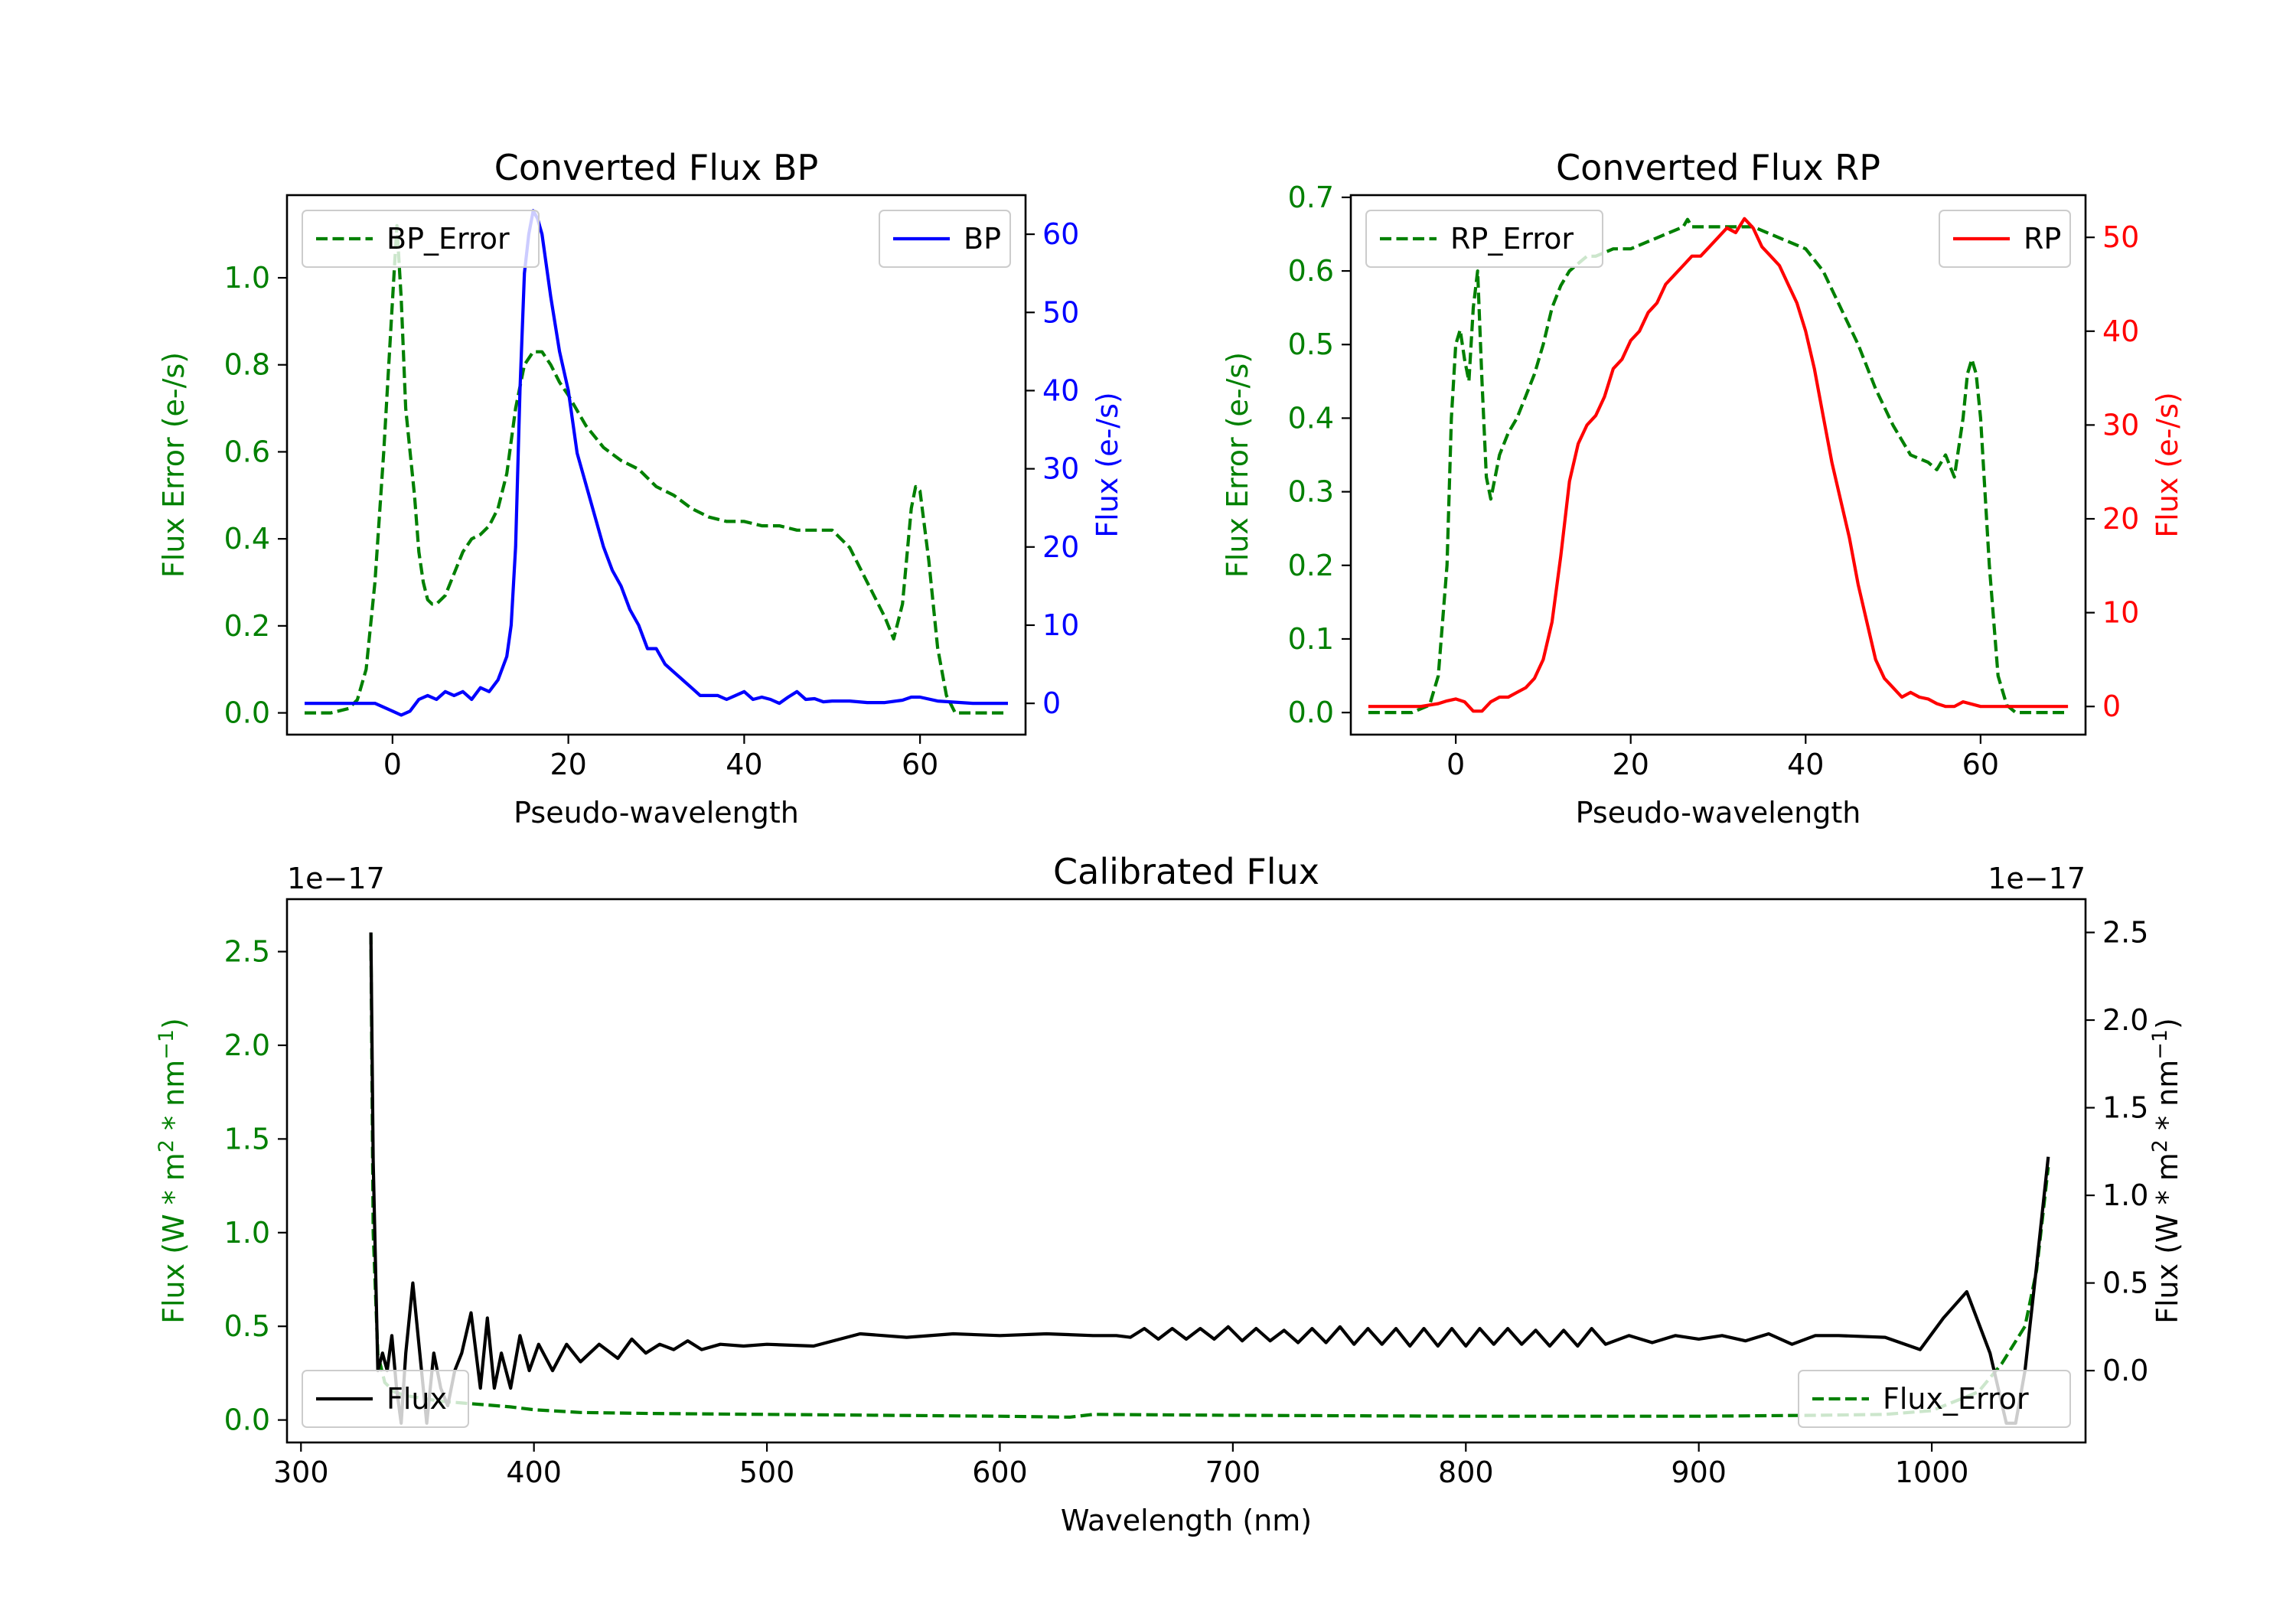 This screenshot has height=1607, width=2296. What do you see at coordinates (2125, 933) in the screenshot?
I see `calibrated-right-y-tick-label: 2.5` at bounding box center [2125, 933].